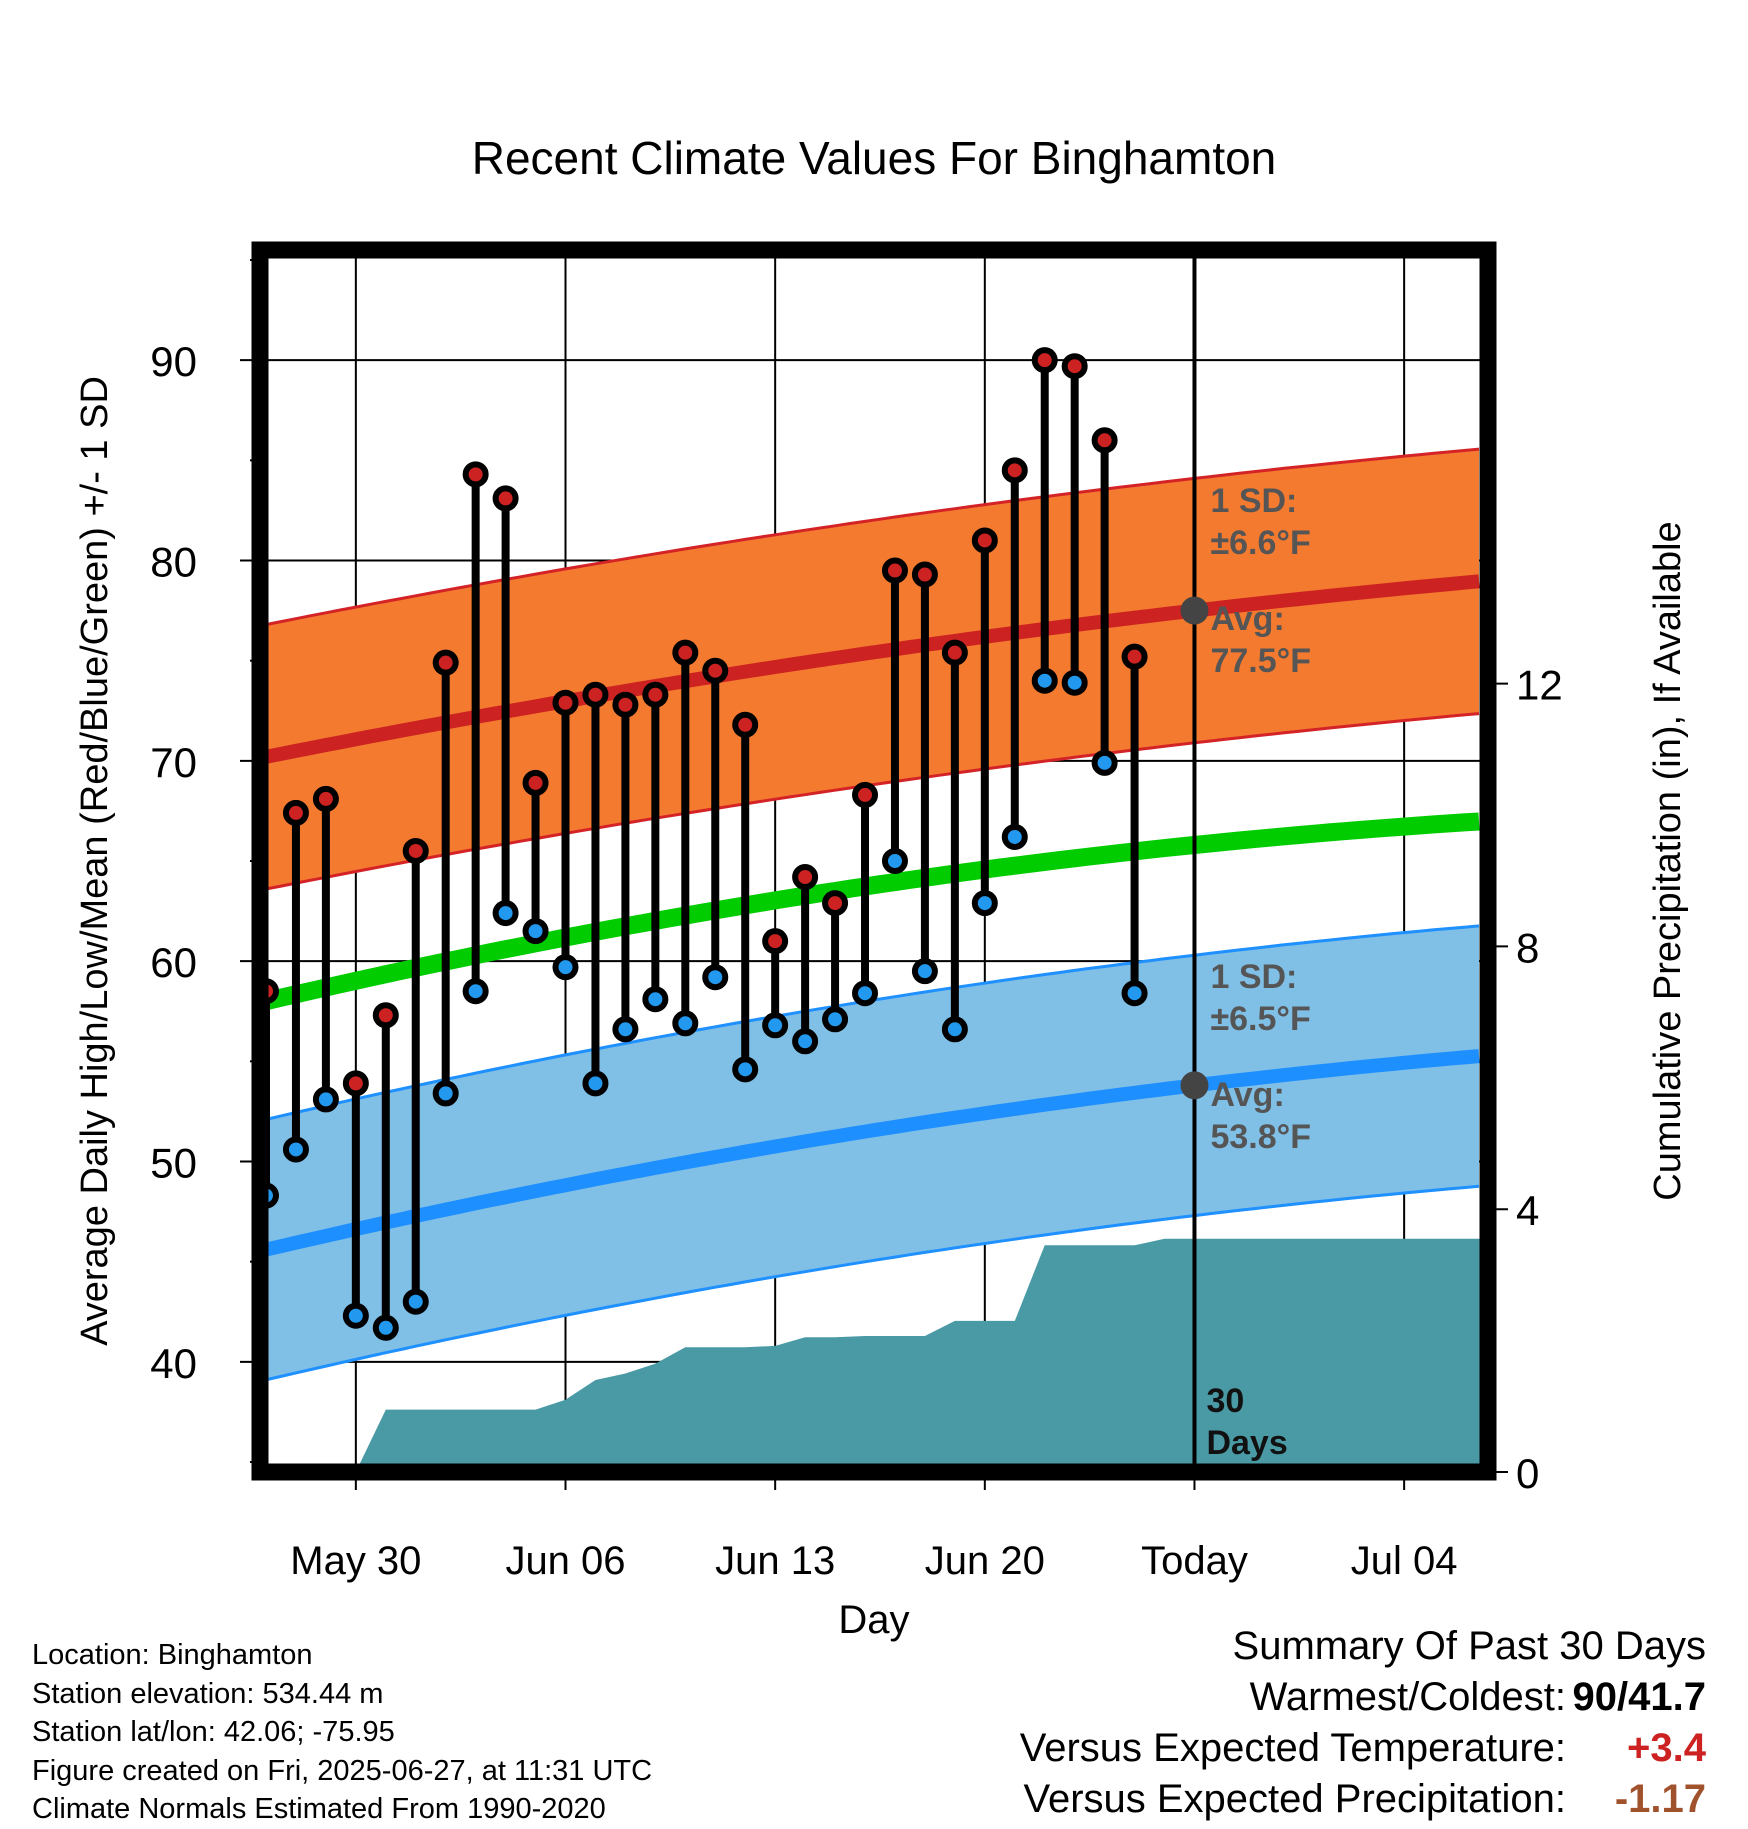 The width and height of the screenshot is (1748, 1829). What do you see at coordinates (1407, 1697) in the screenshot?
I see `warm-cold-label: Warmest/Coldest:` at bounding box center [1407, 1697].